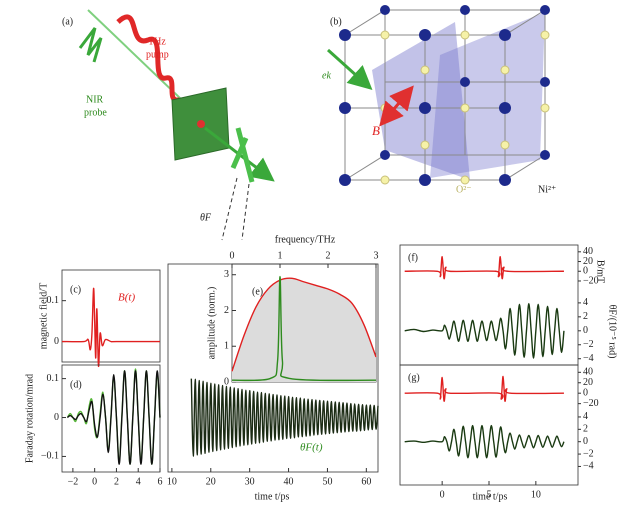  I want to click on area, so click(304, 330).